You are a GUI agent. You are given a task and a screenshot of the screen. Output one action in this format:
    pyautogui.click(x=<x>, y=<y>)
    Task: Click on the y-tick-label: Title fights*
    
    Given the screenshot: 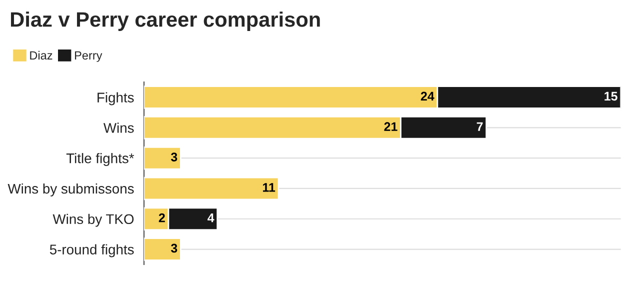 What is the action you would take?
    pyautogui.click(x=100, y=159)
    